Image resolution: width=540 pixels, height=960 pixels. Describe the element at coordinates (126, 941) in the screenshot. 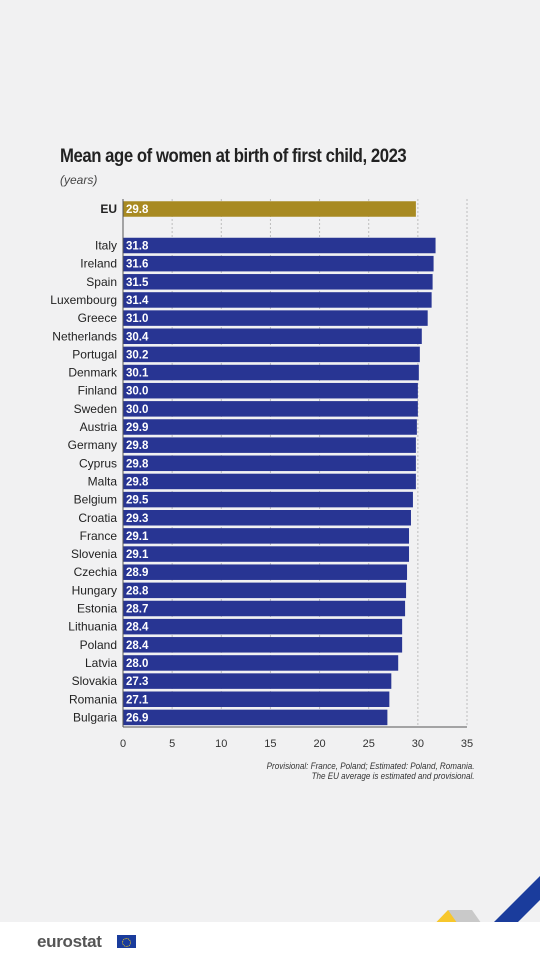

I see `eu-flag-icon` at that location.